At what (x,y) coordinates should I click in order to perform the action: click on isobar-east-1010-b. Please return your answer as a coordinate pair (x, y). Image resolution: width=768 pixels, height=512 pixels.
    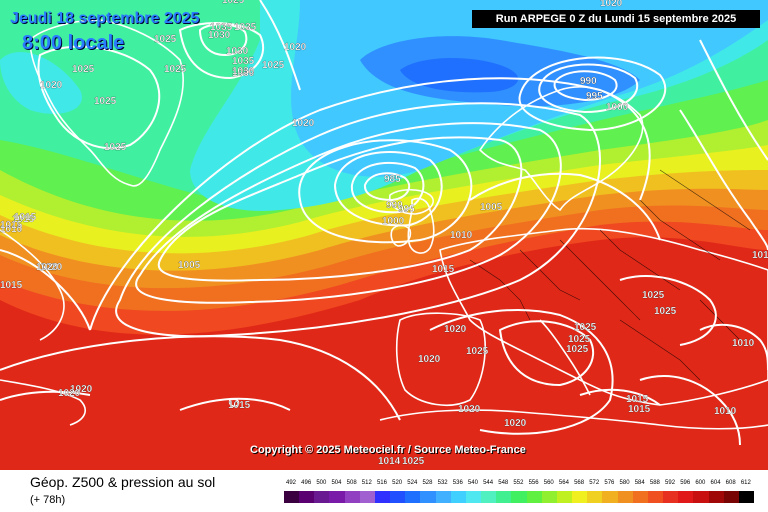
    Looking at the image, I should click on (690, 410).